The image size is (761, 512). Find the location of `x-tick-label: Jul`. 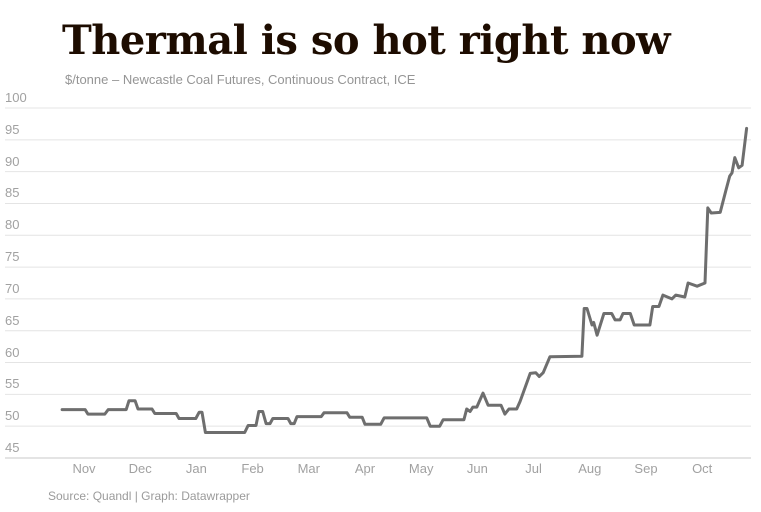

x-tick-label: Jul is located at coordinates (533, 468).